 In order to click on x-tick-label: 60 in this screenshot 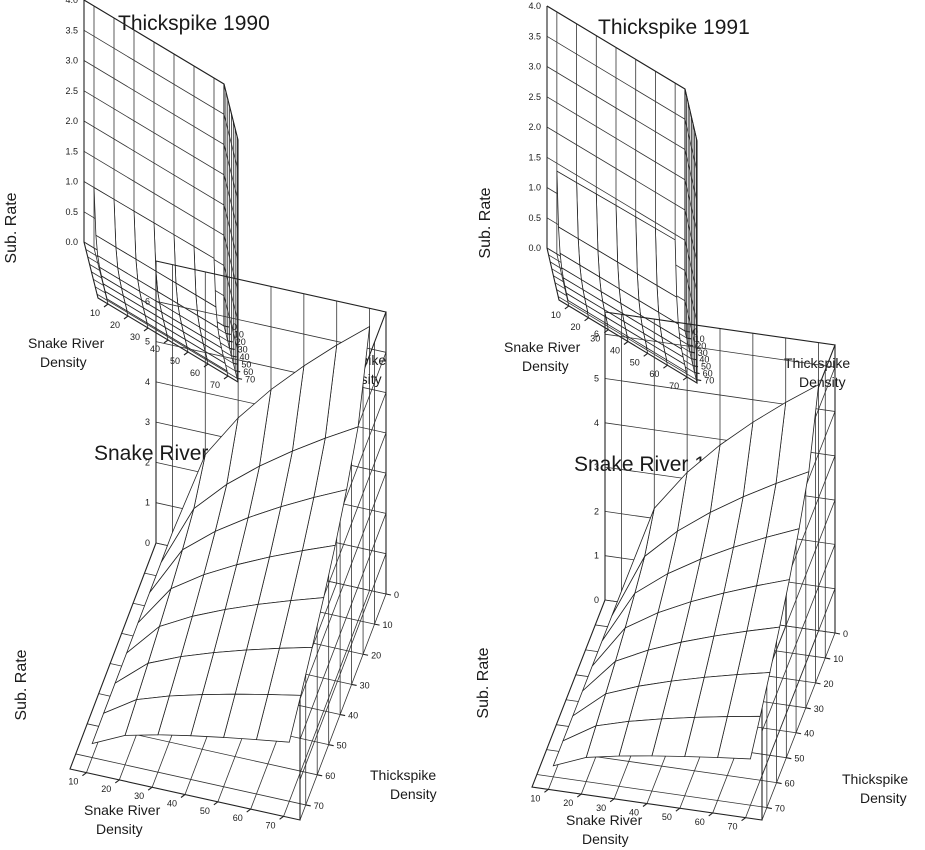, I will do `click(195, 373)`.